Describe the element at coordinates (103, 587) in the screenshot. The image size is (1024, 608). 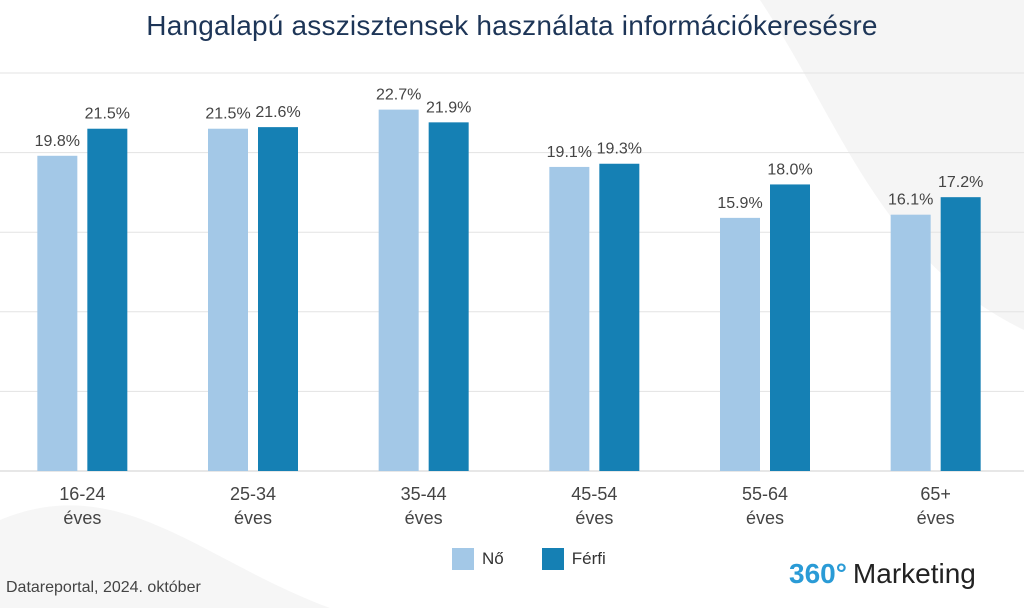
I see `source-note: Datareportal, 2024. október` at that location.